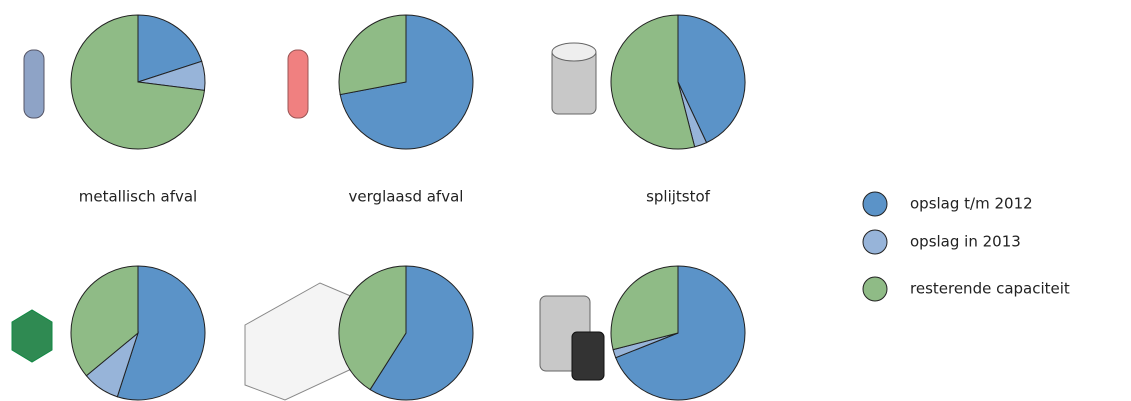 This screenshot has height=401, width=1131. Describe the element at coordinates (574, 52) in the screenshot. I see `icon-fuel-top` at that location.